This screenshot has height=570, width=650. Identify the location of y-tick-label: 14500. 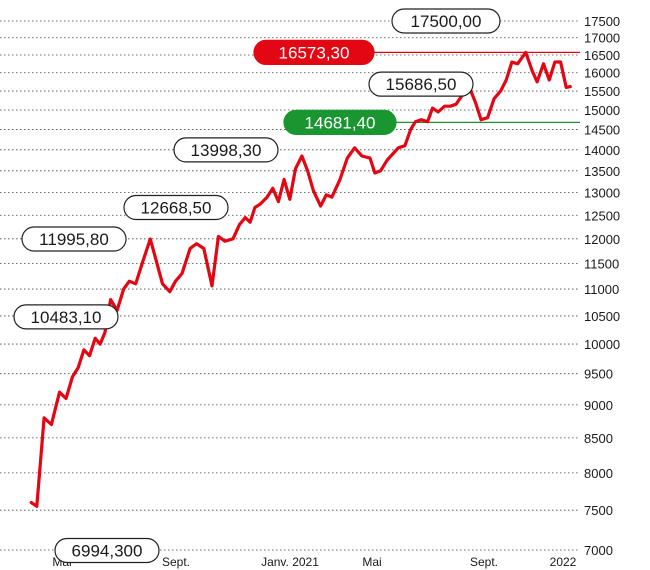
(602, 130).